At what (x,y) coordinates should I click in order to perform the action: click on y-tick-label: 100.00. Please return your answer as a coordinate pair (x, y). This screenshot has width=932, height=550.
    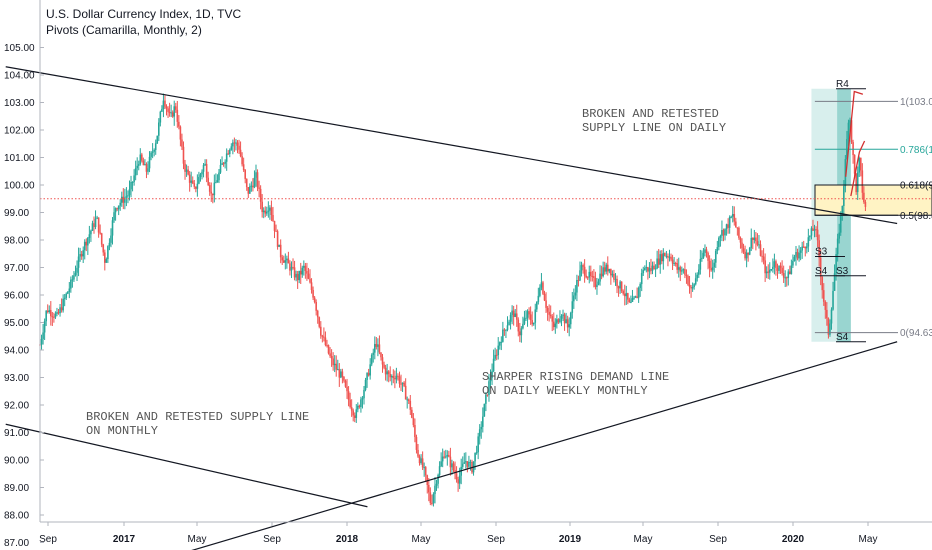
    Looking at the image, I should click on (19, 186).